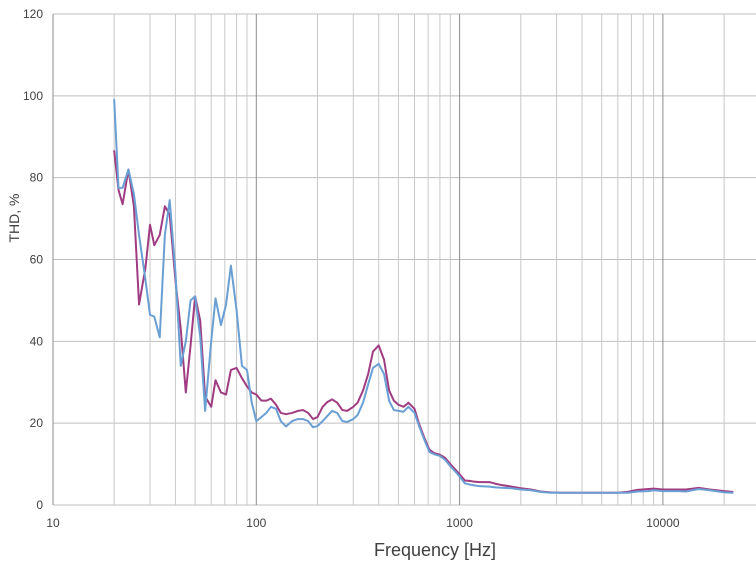  Describe the element at coordinates (37, 341) in the screenshot. I see `y-tick-label: 40` at that location.